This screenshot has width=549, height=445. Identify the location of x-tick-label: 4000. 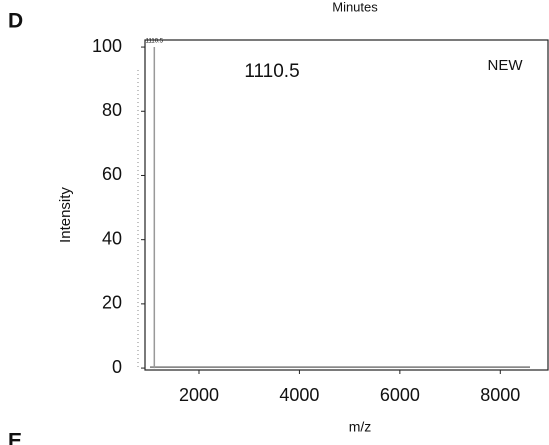
(299, 395).